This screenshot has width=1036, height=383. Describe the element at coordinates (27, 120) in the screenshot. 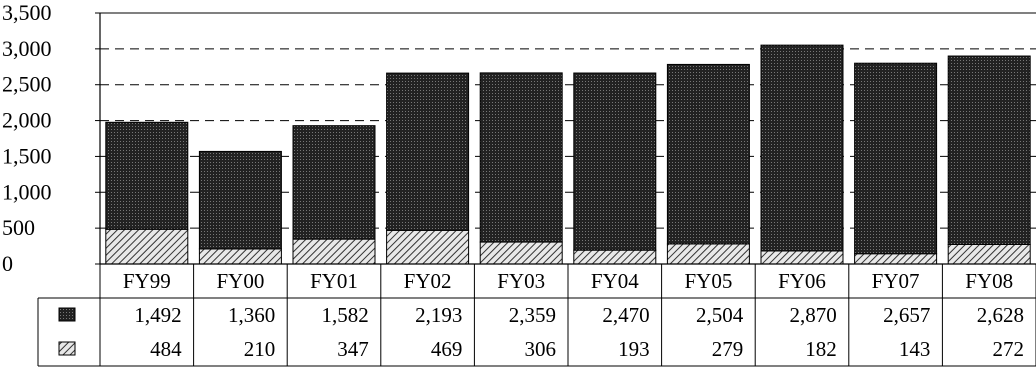

I see `y-tick-label: 2,000` at that location.